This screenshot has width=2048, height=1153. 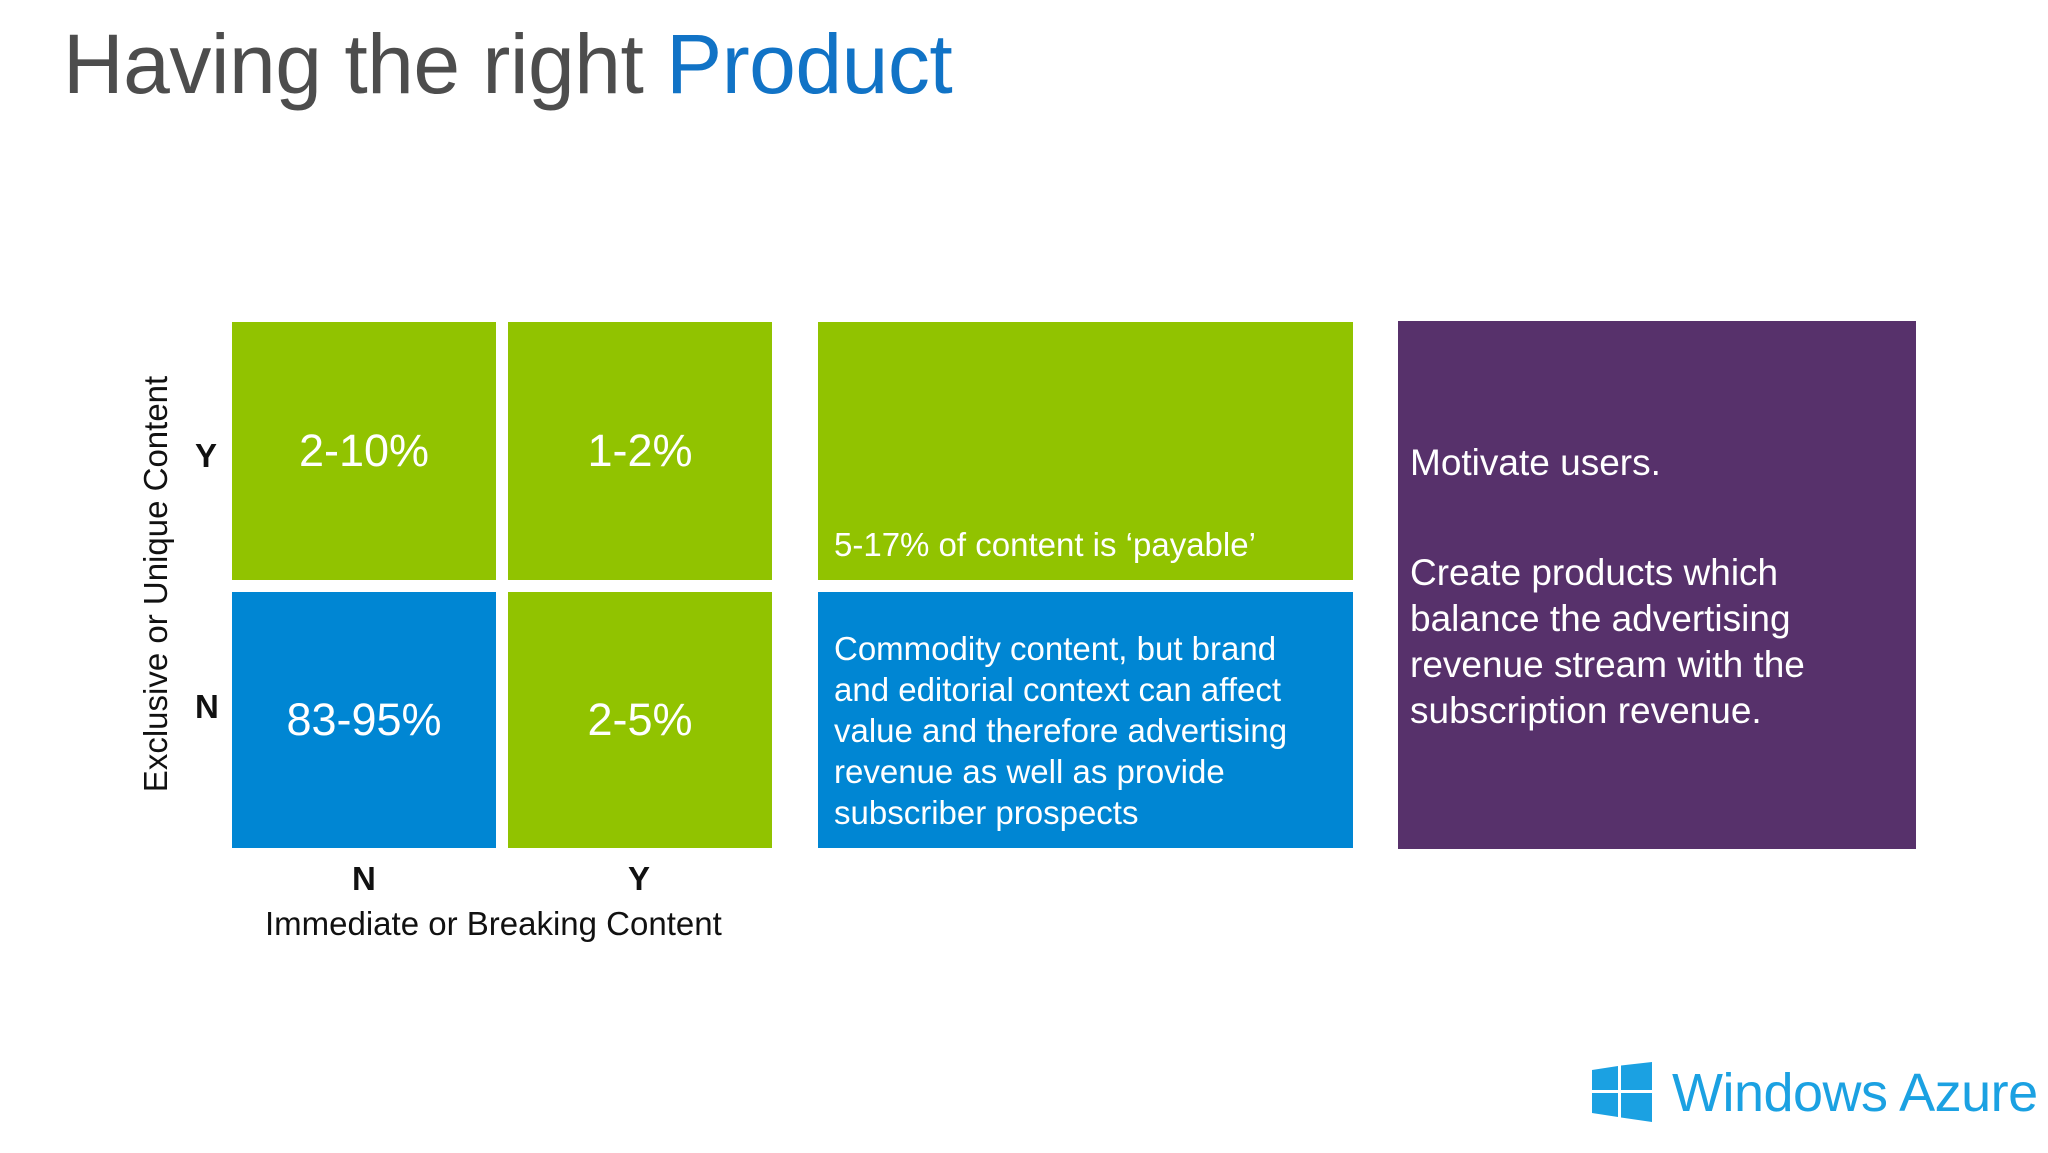 What do you see at coordinates (639, 878) in the screenshot?
I see `col-label-y: Y` at bounding box center [639, 878].